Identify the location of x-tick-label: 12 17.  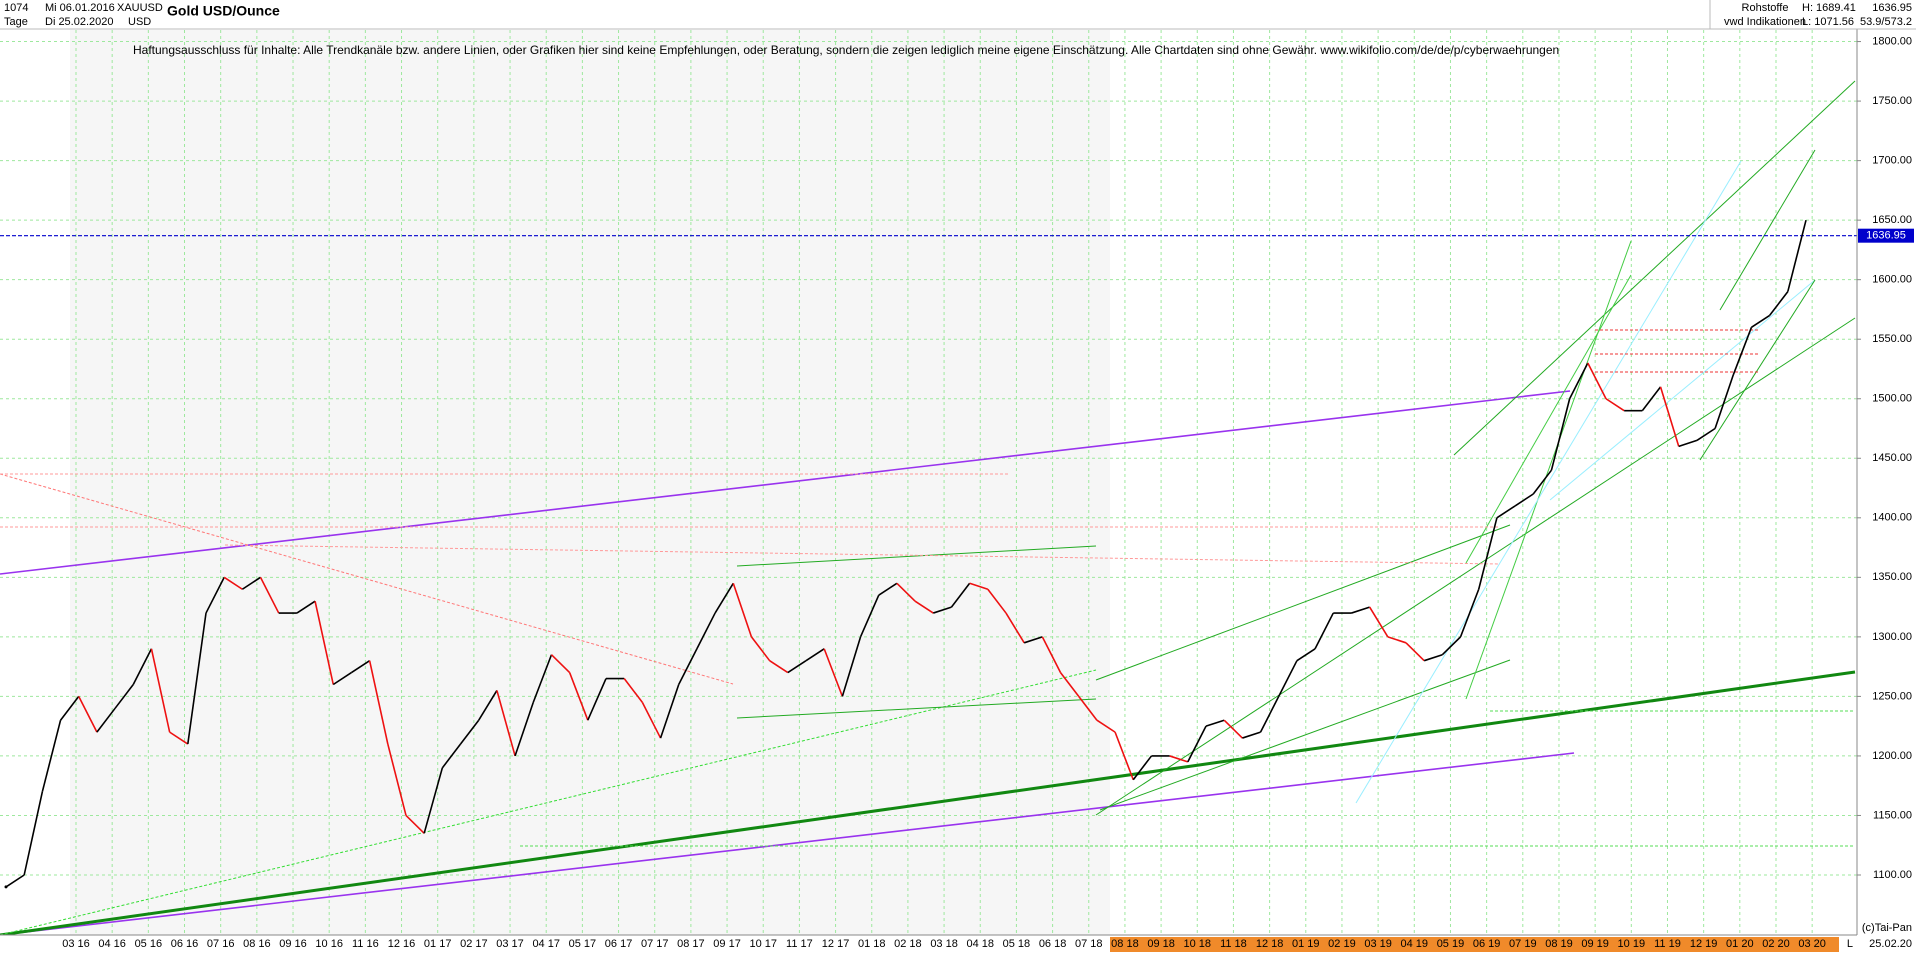
(836, 944).